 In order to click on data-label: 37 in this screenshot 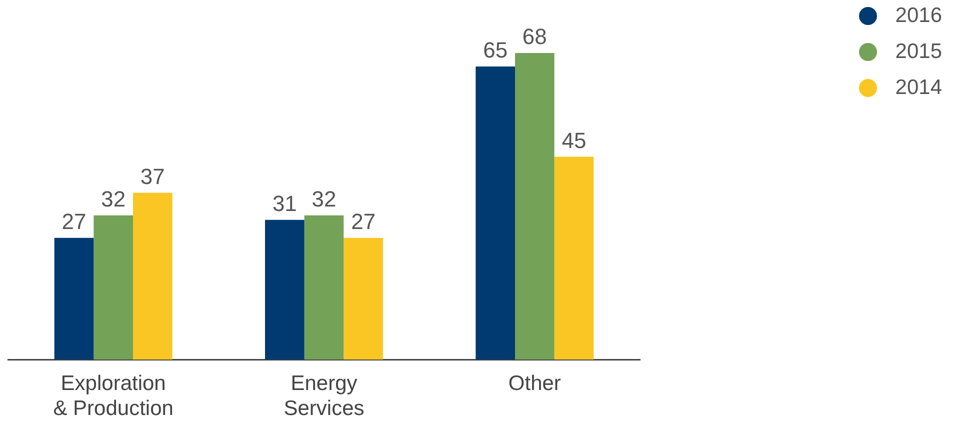, I will do `click(152, 176)`.